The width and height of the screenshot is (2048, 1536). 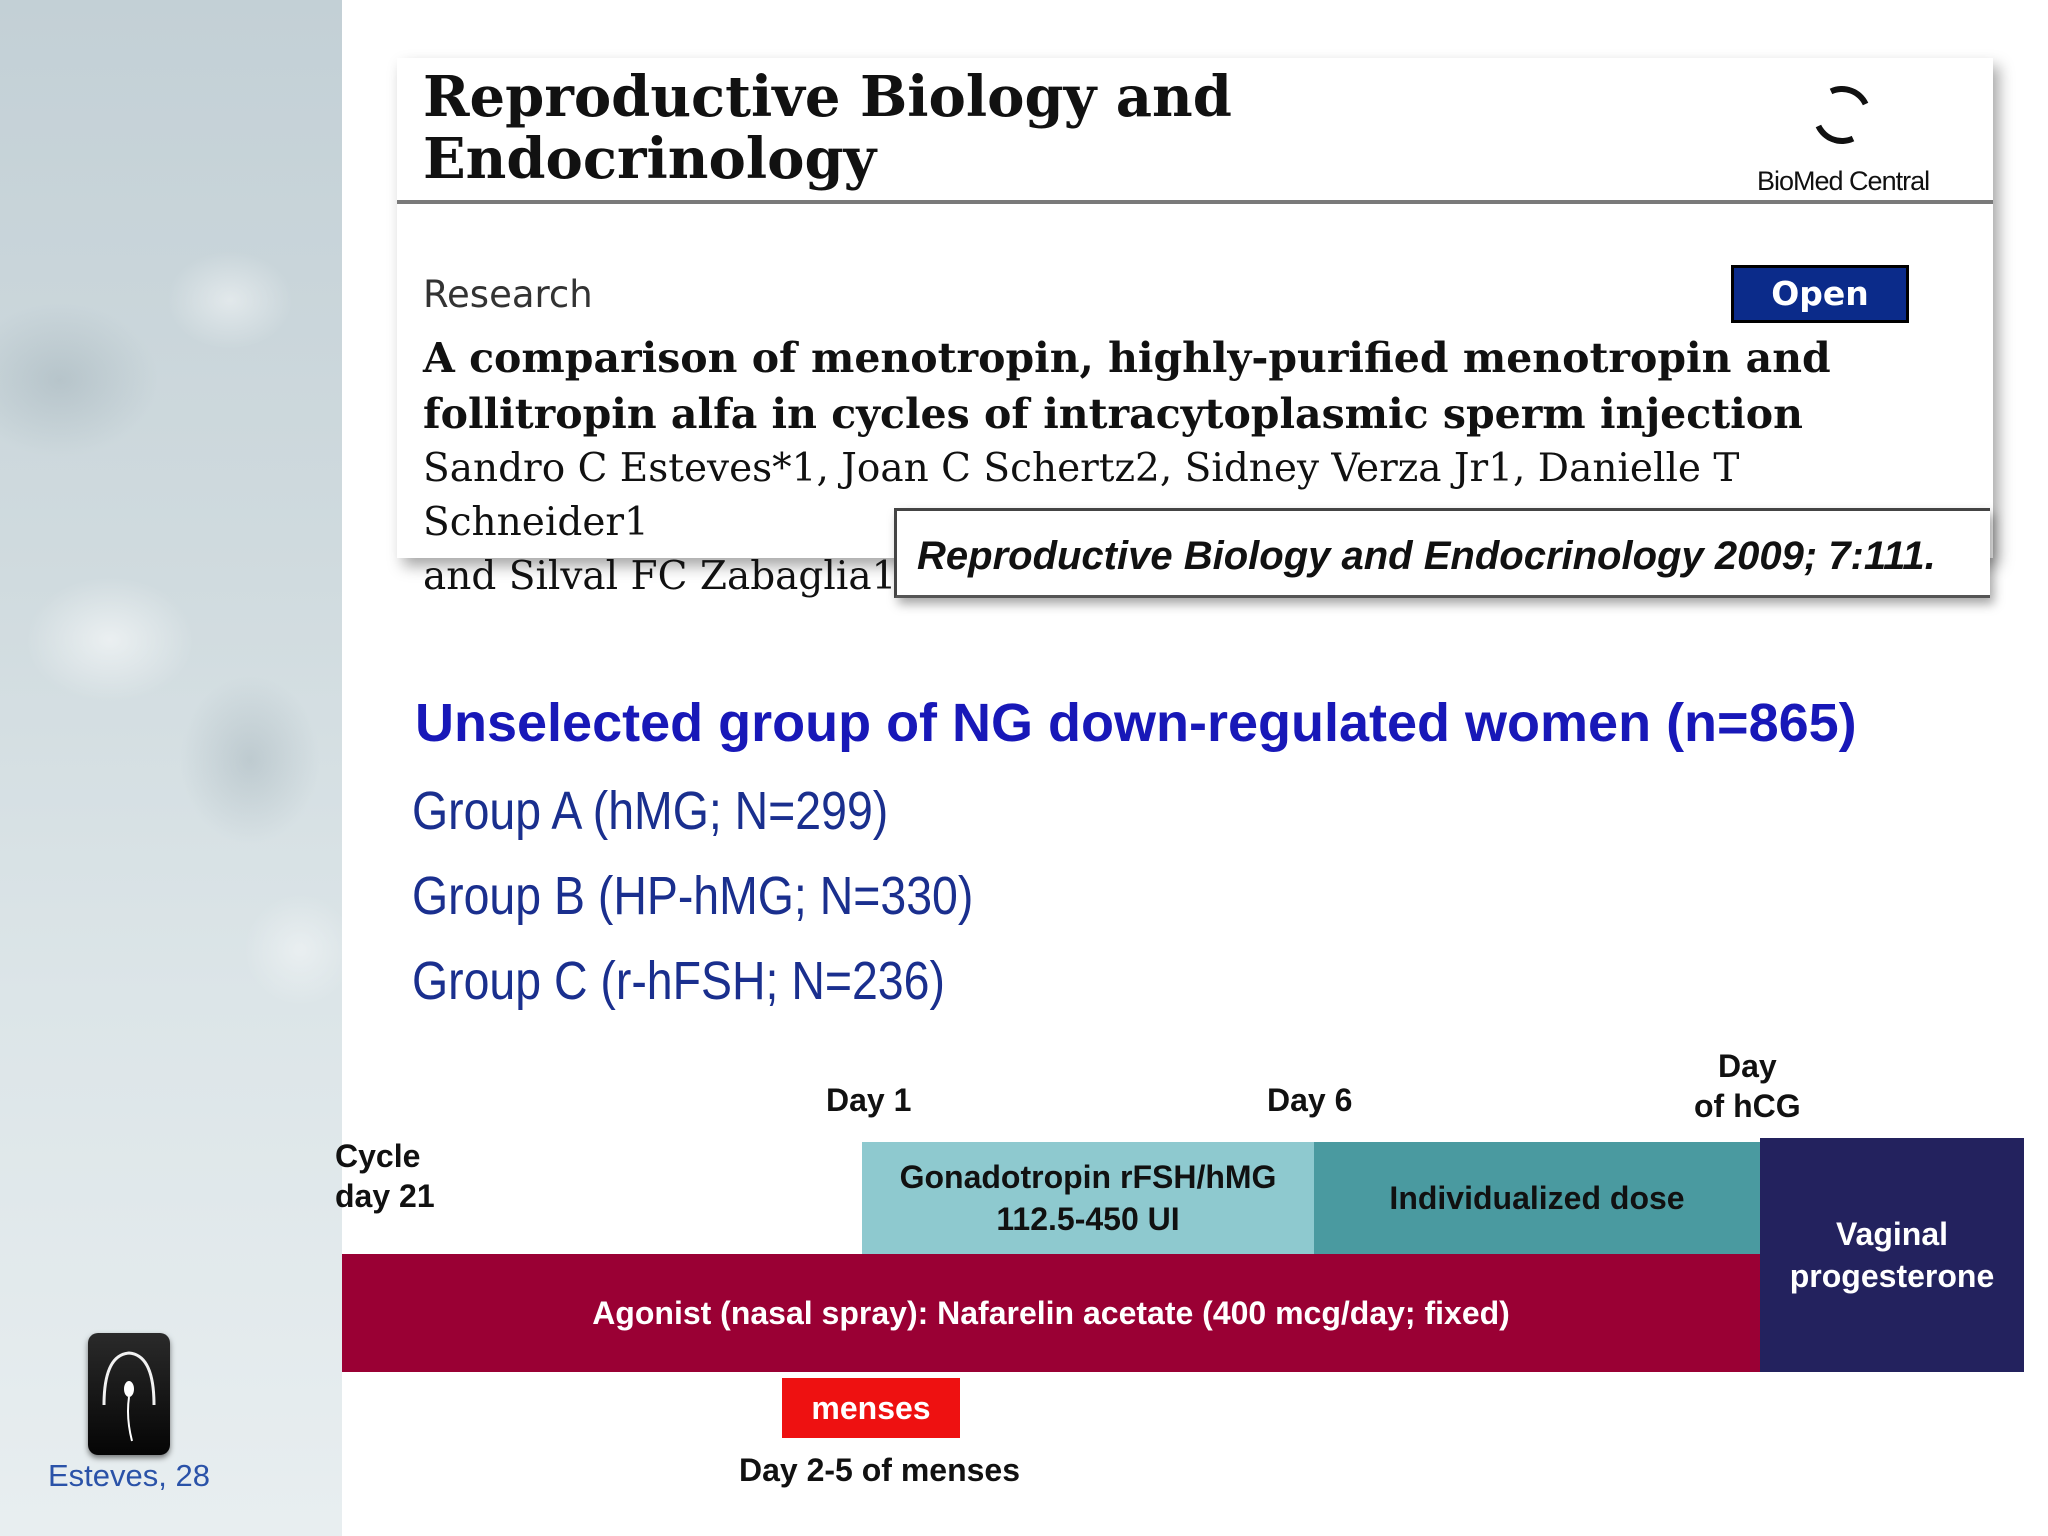 What do you see at coordinates (827, 97) in the screenshot?
I see `journal-title-line1: Reproductive Biology and` at bounding box center [827, 97].